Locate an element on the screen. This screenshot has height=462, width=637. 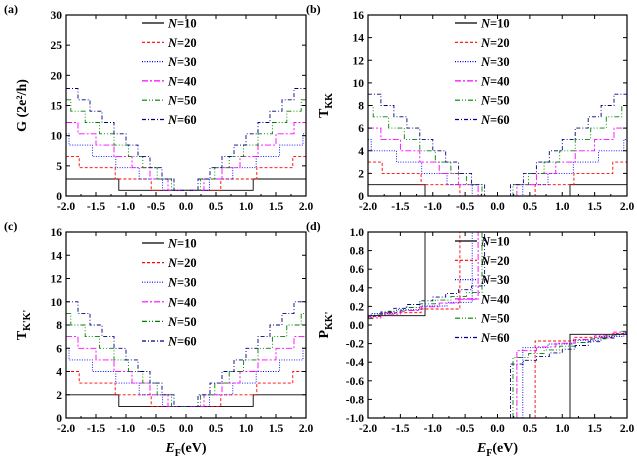
y-tick-label: -0.6 is located at coordinates (355, 382).